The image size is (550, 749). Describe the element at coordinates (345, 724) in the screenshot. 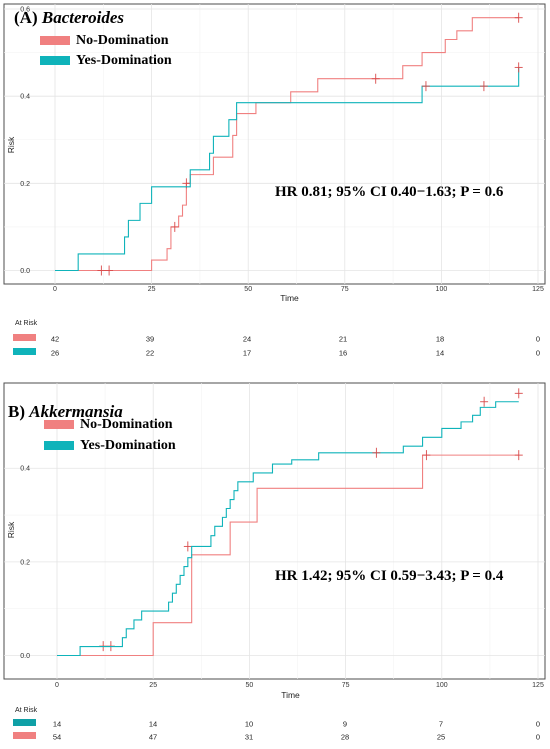

I see `risk-count: 9` at that location.